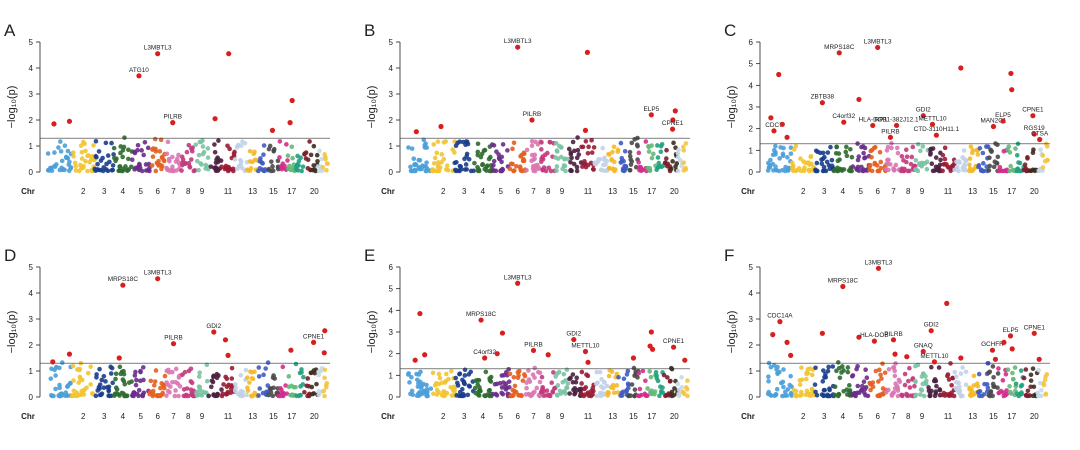 The image size is (1080, 450). Describe the element at coordinates (993, 416) in the screenshot. I see `chr-tick-label: 15` at that location.